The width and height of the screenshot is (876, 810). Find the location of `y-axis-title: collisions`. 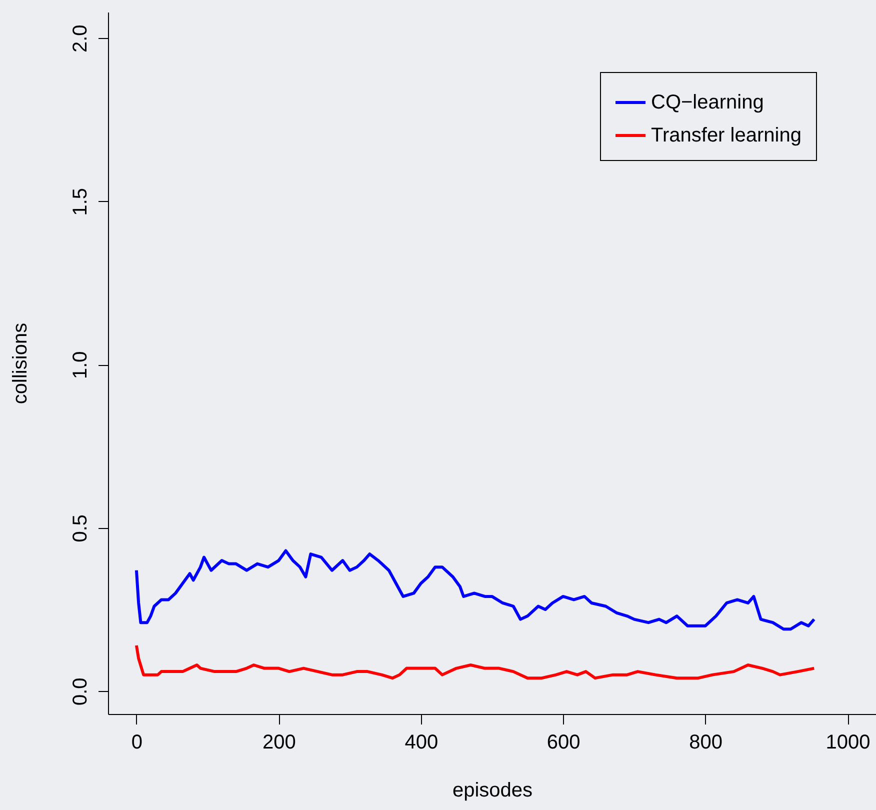

y-axis-title: collisions is located at coordinates (21, 363).